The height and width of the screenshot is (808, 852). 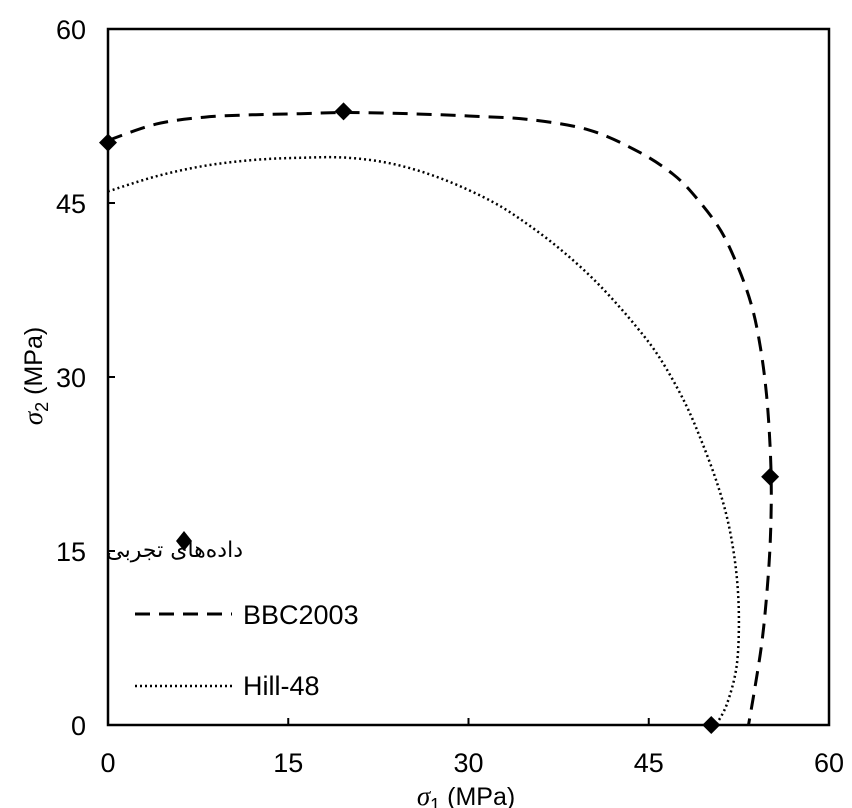 I want to click on y-tick-label: 15, so click(x=71, y=552).